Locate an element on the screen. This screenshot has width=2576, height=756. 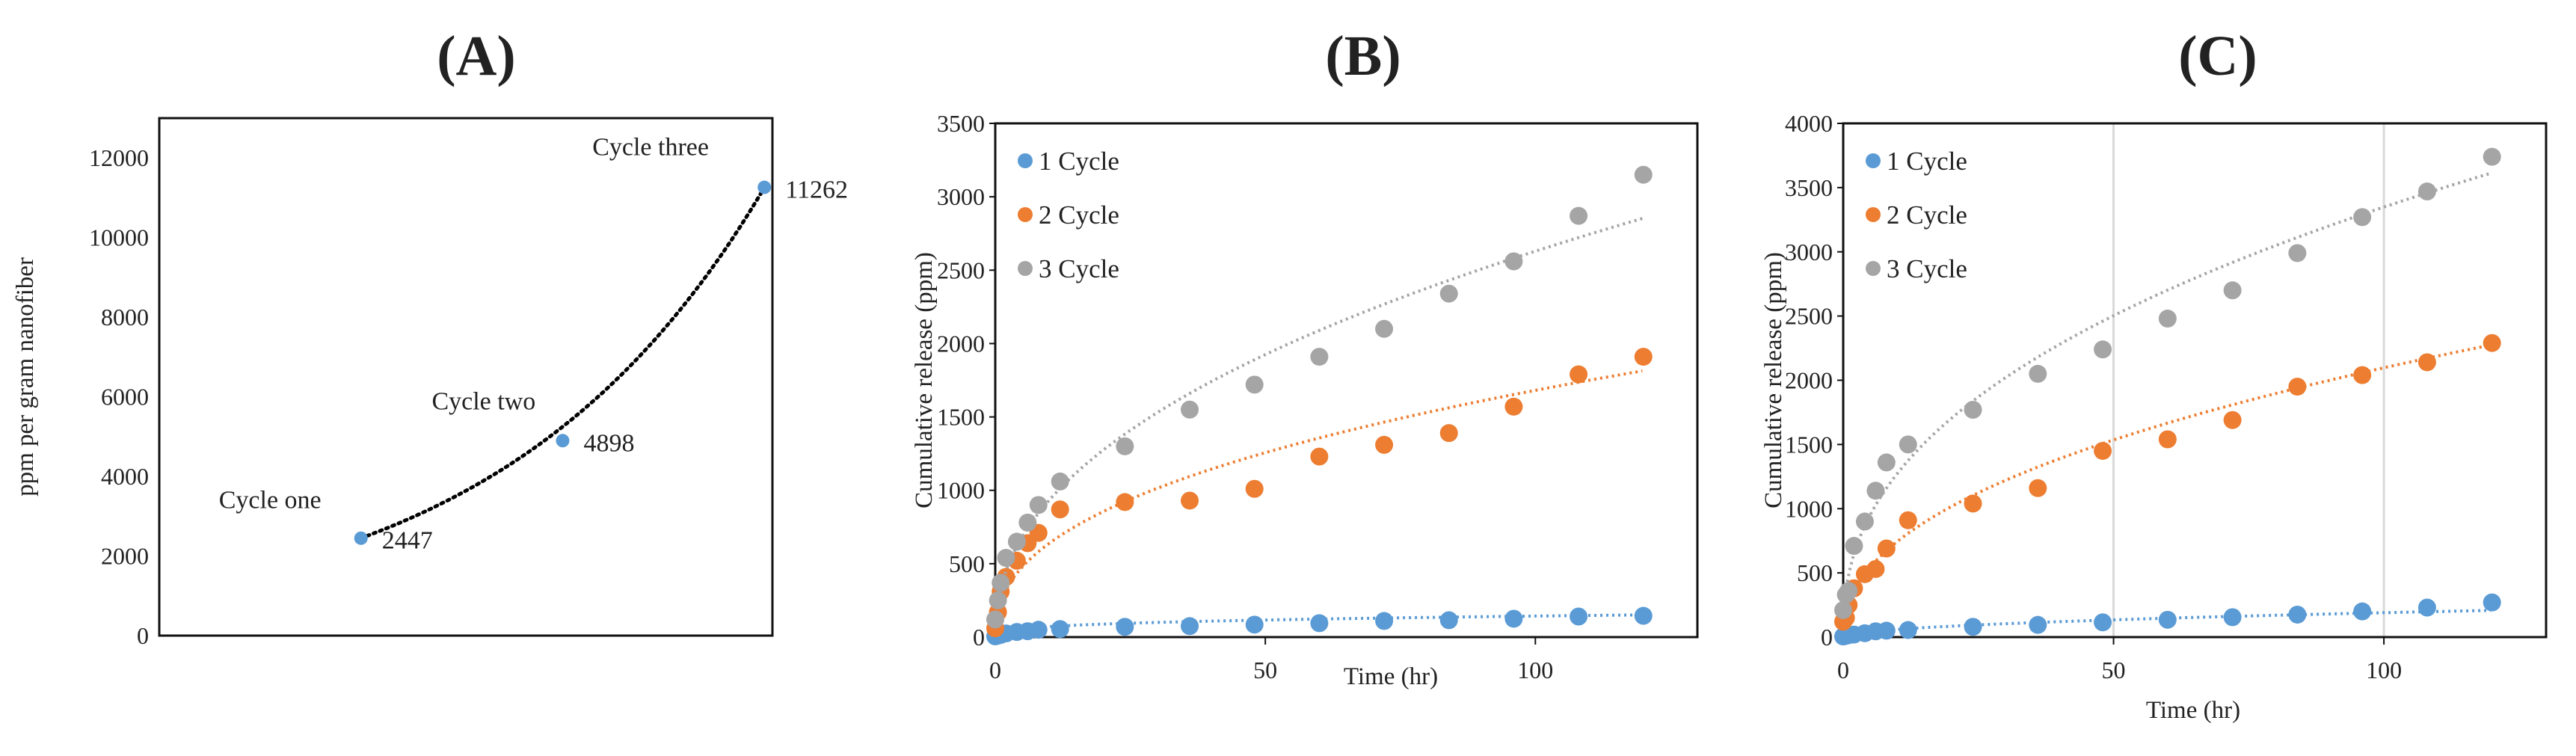
y-axis-label: ppm per gram nanofiber is located at coordinates (25, 377).